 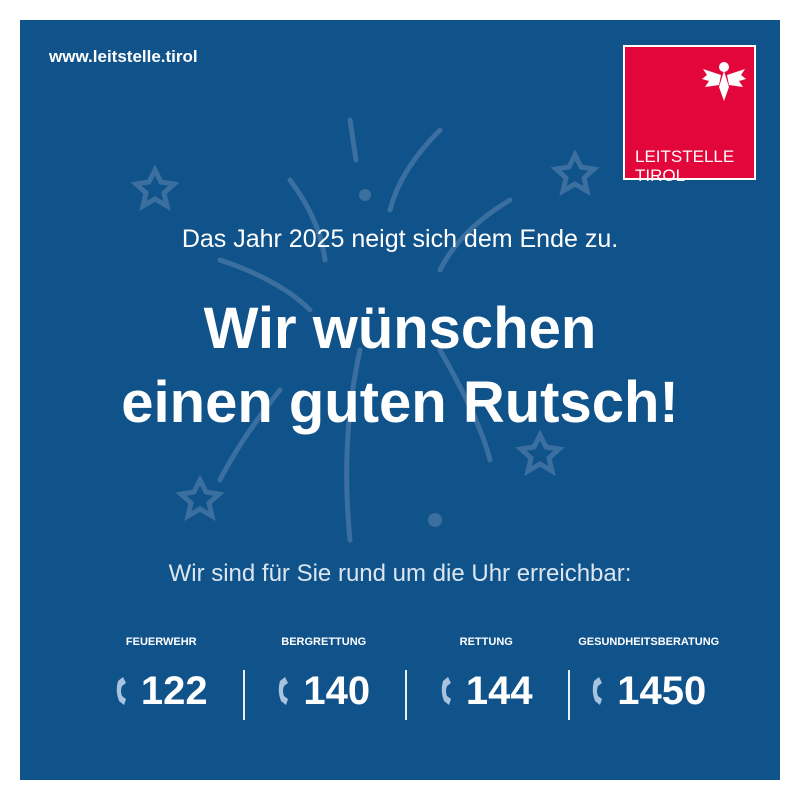 I want to click on number-gesundheitsberatung: GESUNDHEITSBERATUNG 1450, so click(x=649, y=678).